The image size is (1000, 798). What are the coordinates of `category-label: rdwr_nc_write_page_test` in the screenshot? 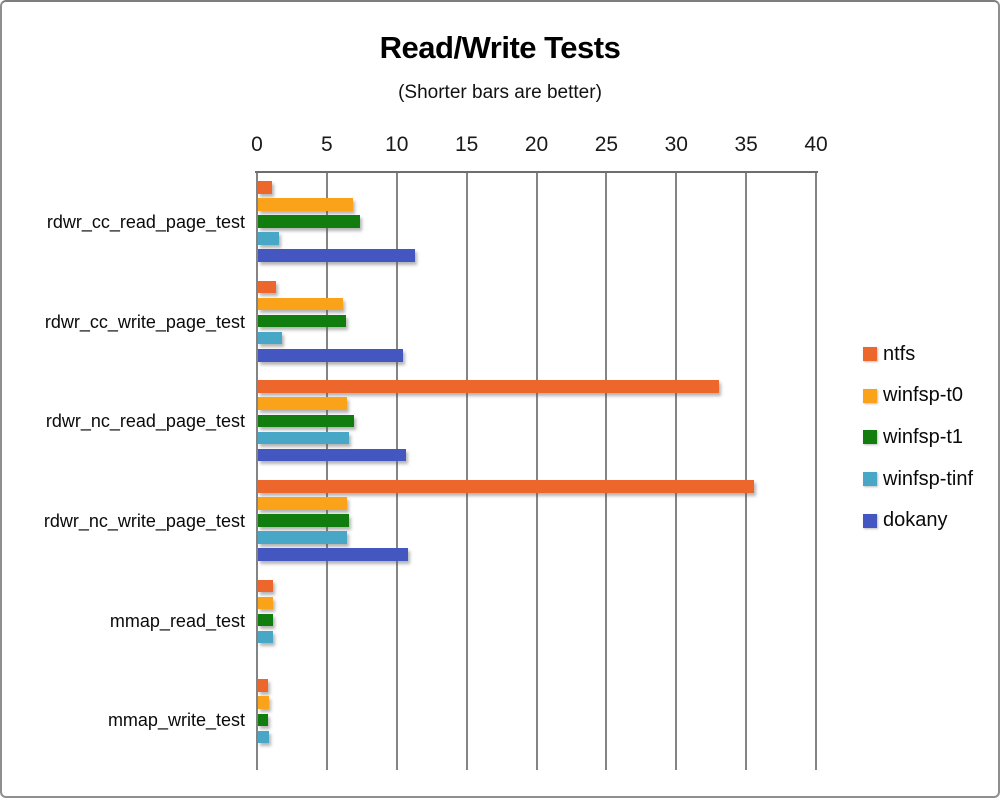 It's located at (144, 520).